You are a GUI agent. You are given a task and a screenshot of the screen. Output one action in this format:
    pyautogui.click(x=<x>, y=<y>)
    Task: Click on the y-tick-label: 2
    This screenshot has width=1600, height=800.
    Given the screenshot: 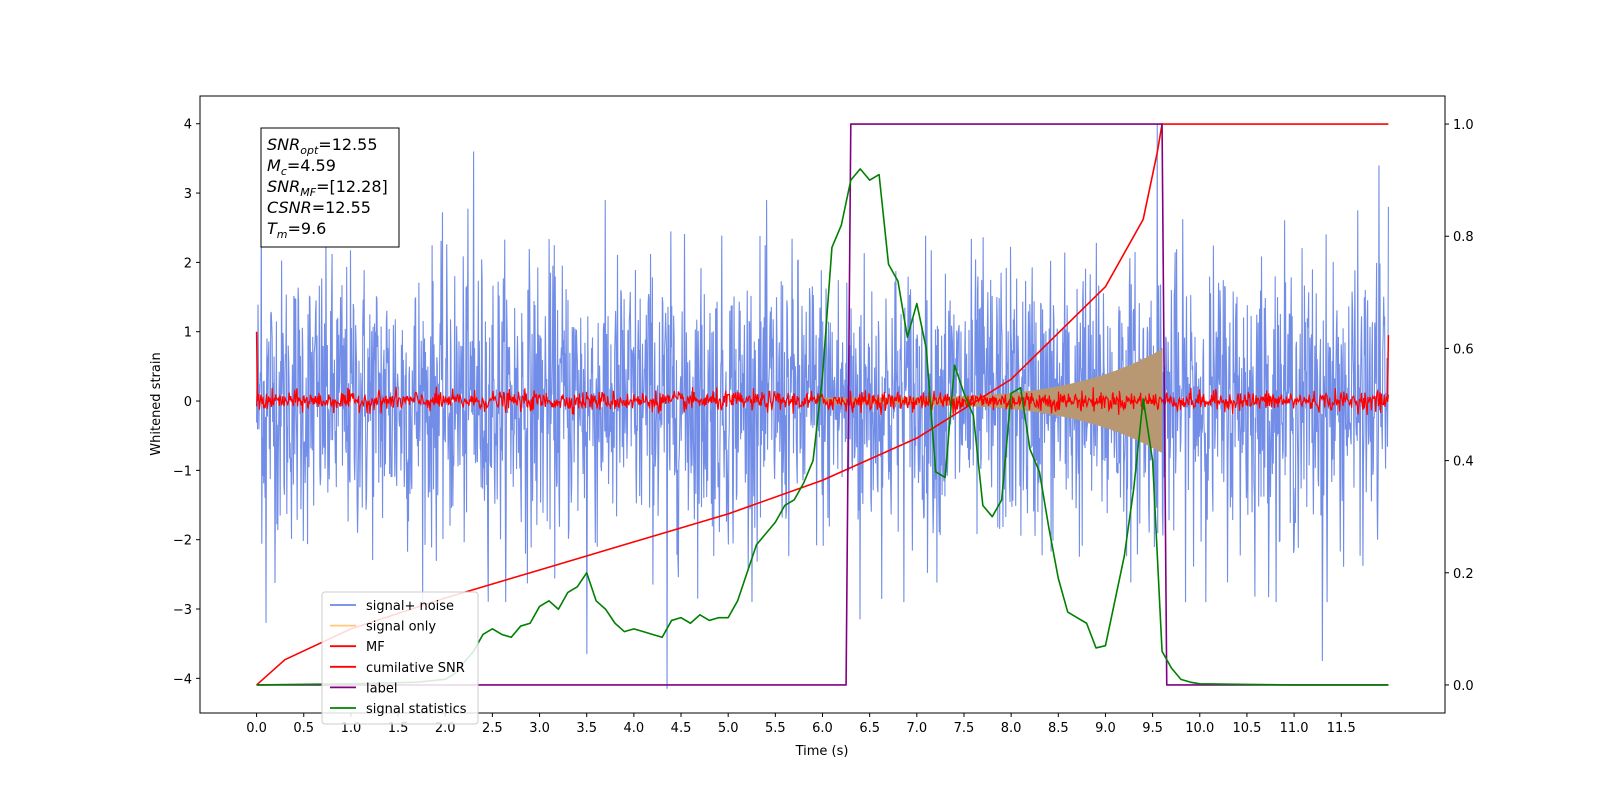 What is the action you would take?
    pyautogui.click(x=188, y=263)
    